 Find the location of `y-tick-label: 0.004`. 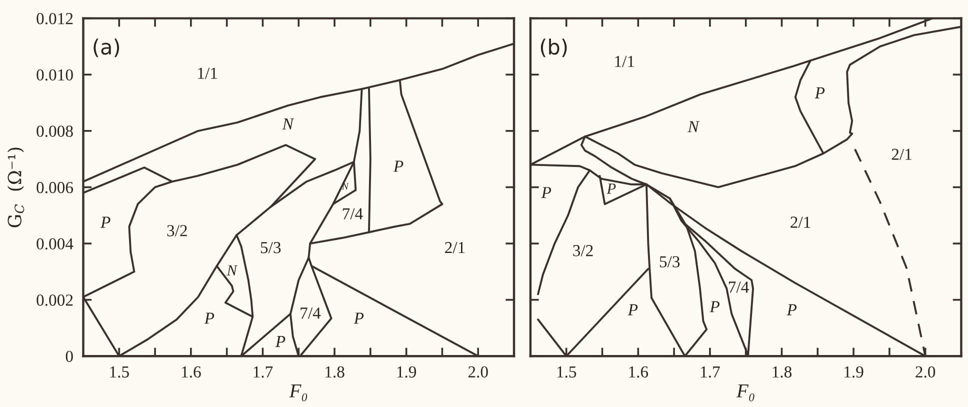

y-tick-label: 0.004 is located at coordinates (55, 244).